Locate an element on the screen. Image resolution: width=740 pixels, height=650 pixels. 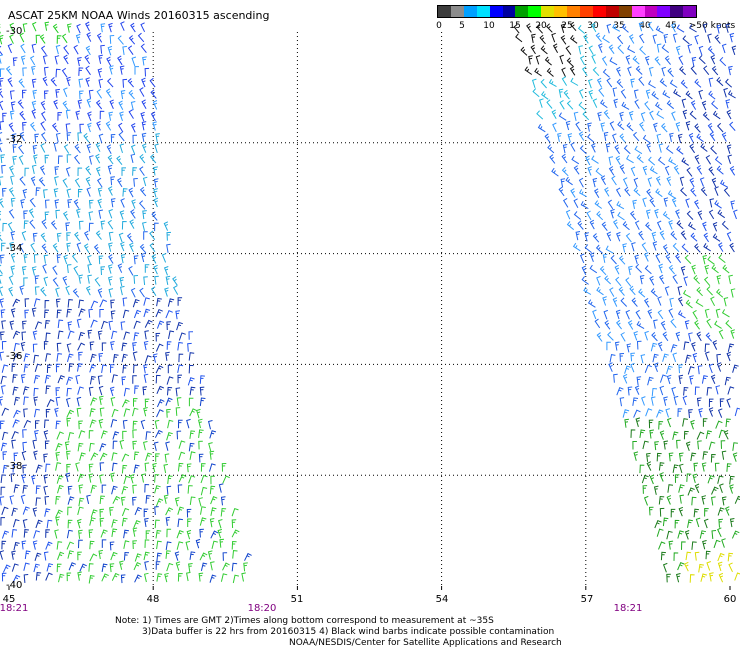
lat-label-40: -40 is located at coordinates (14, 585).